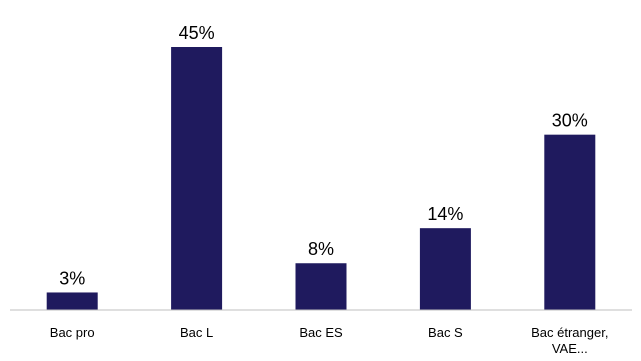 This screenshot has height=361, width=641. I want to click on category-label: Bac S, so click(445, 332).